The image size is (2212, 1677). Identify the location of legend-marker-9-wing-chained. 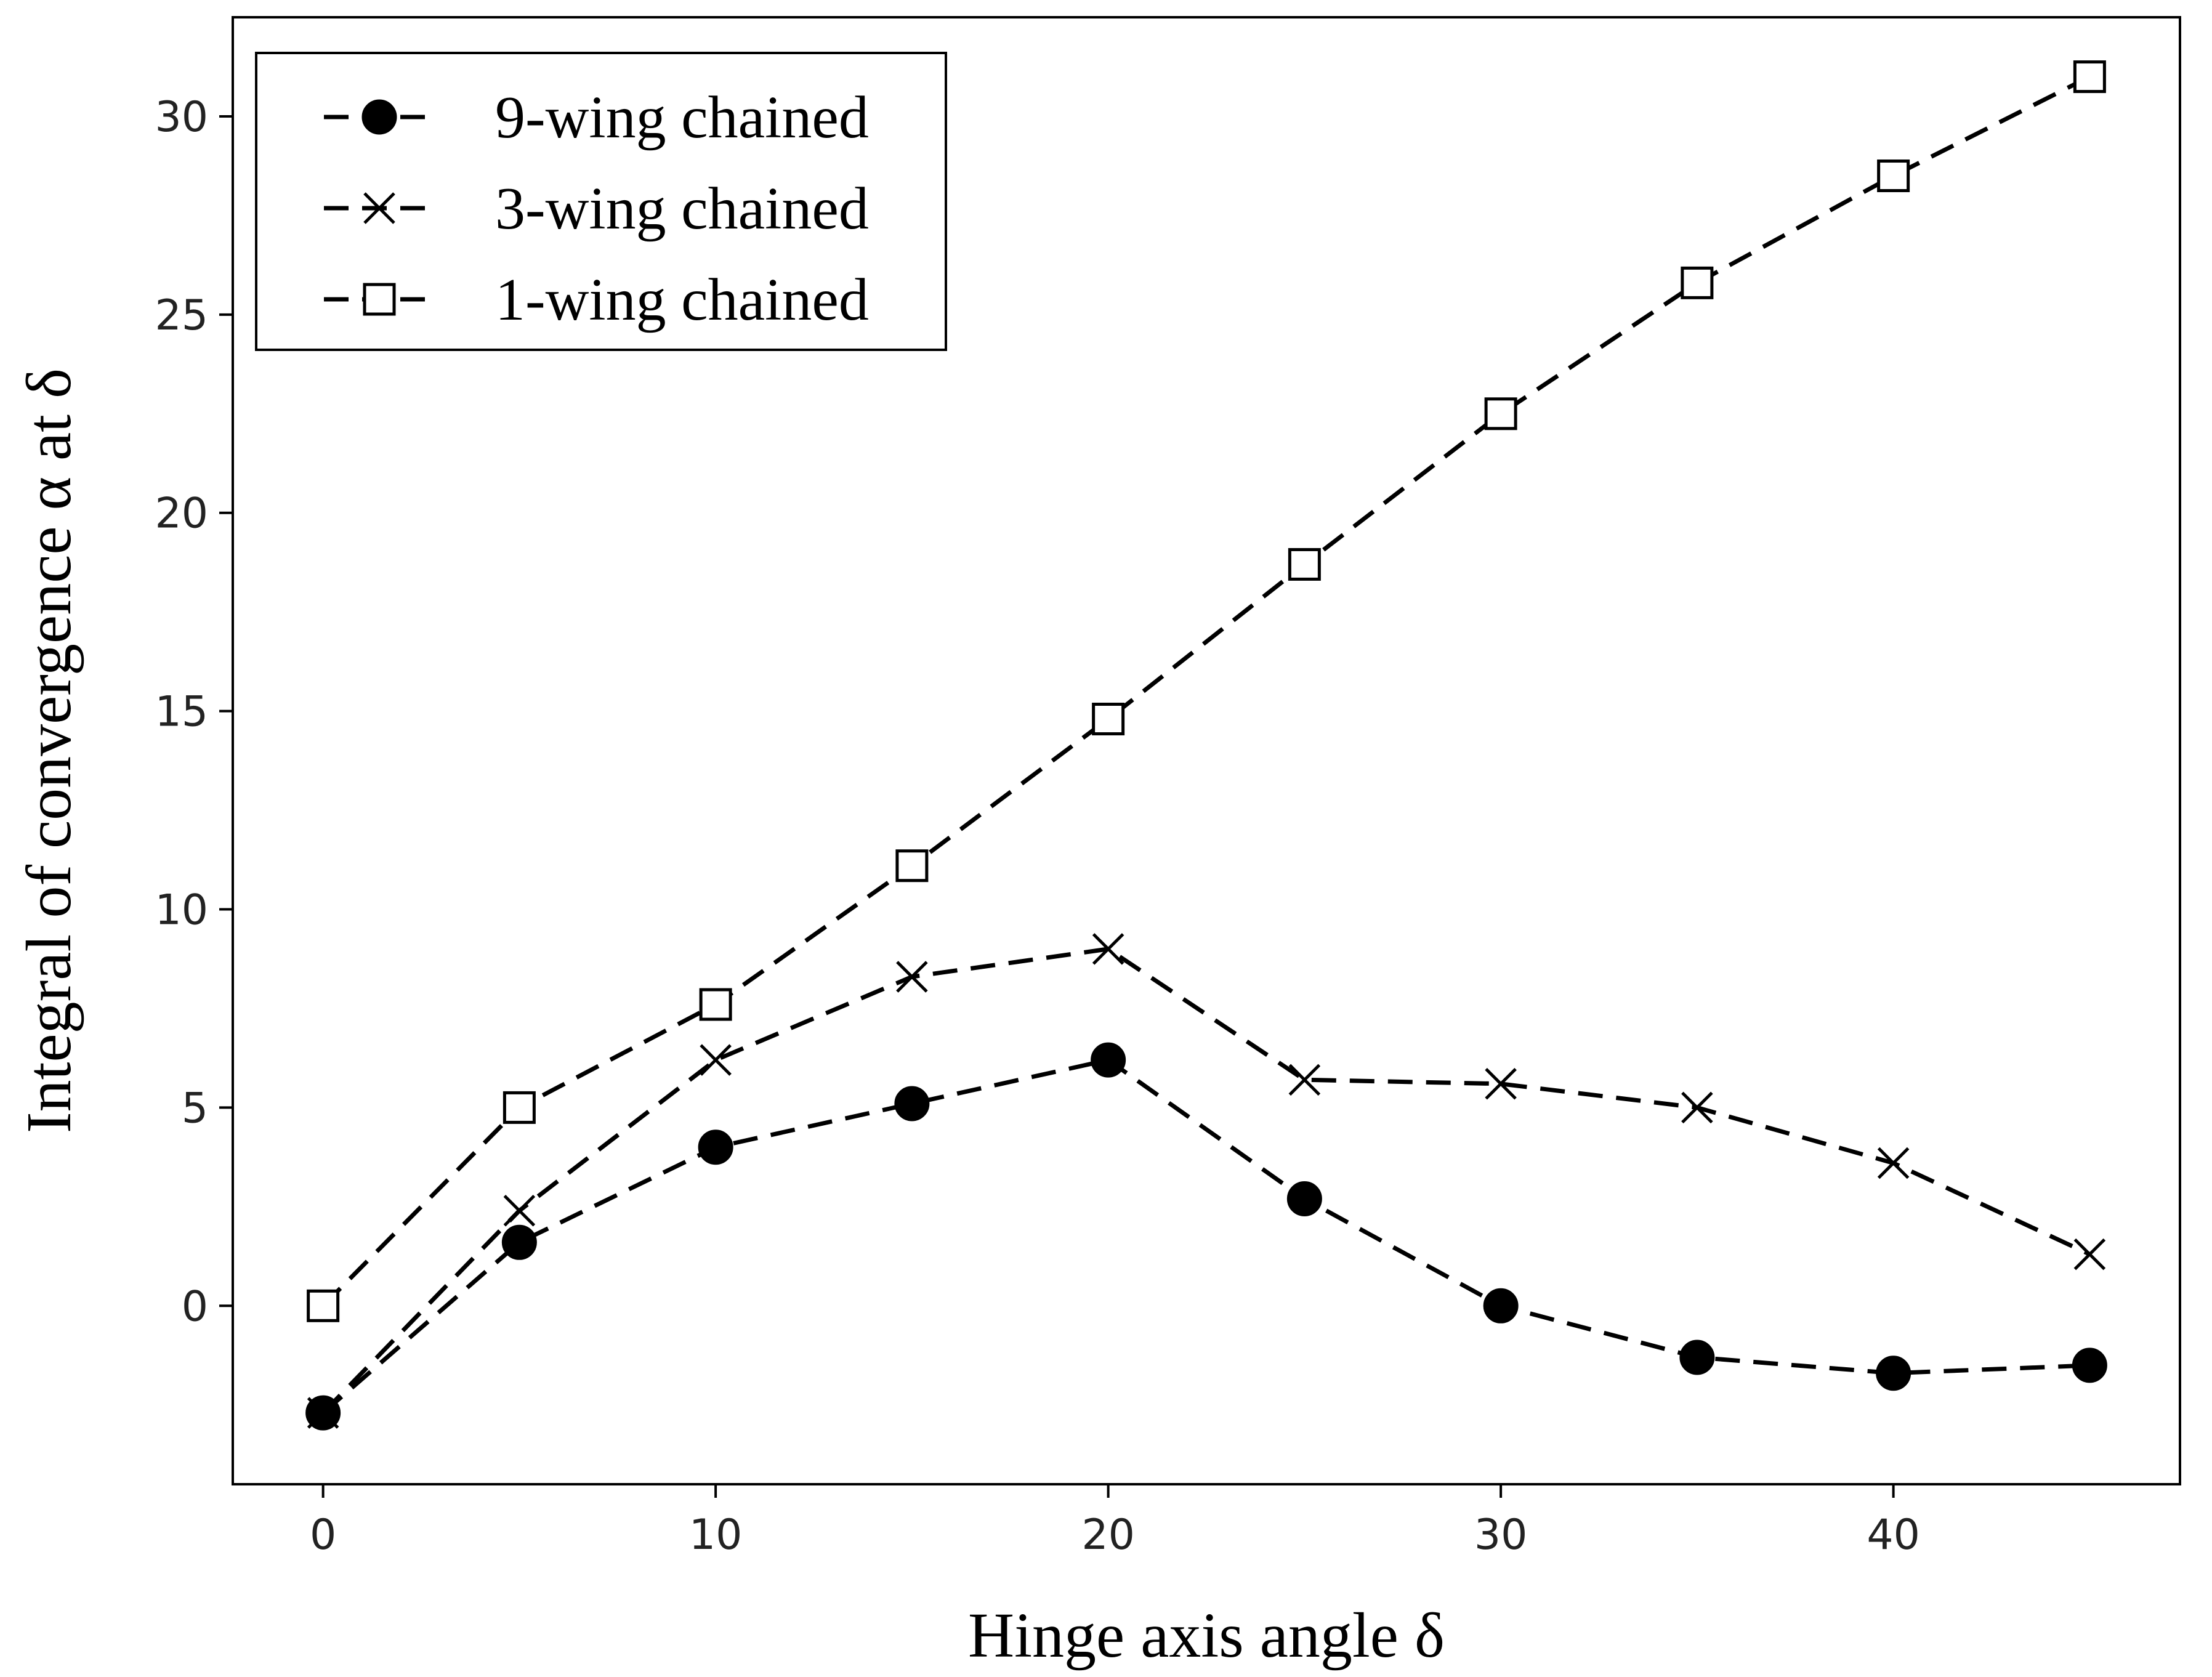
(379, 117).